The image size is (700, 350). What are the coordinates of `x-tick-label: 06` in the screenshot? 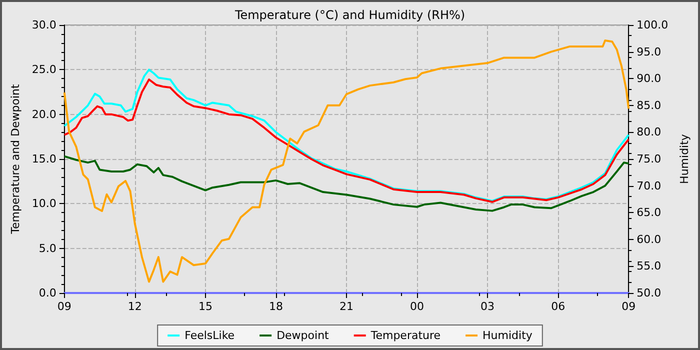 It's located at (558, 306).